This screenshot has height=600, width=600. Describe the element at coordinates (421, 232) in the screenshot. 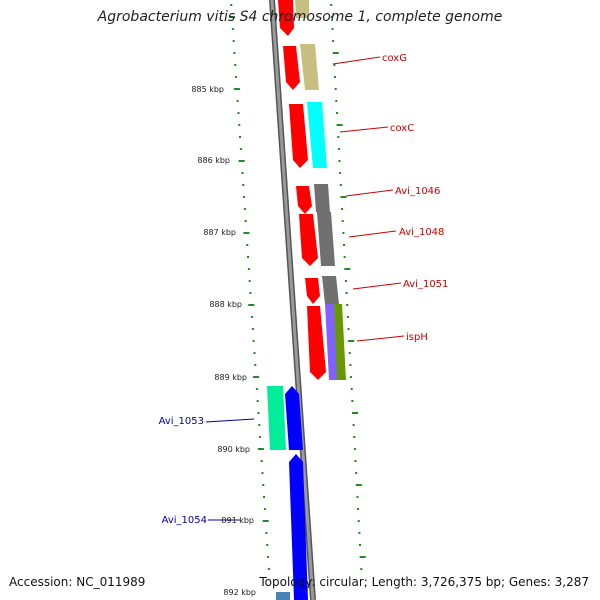

I see `gene-label-avi-1048: Avi_1048` at that location.